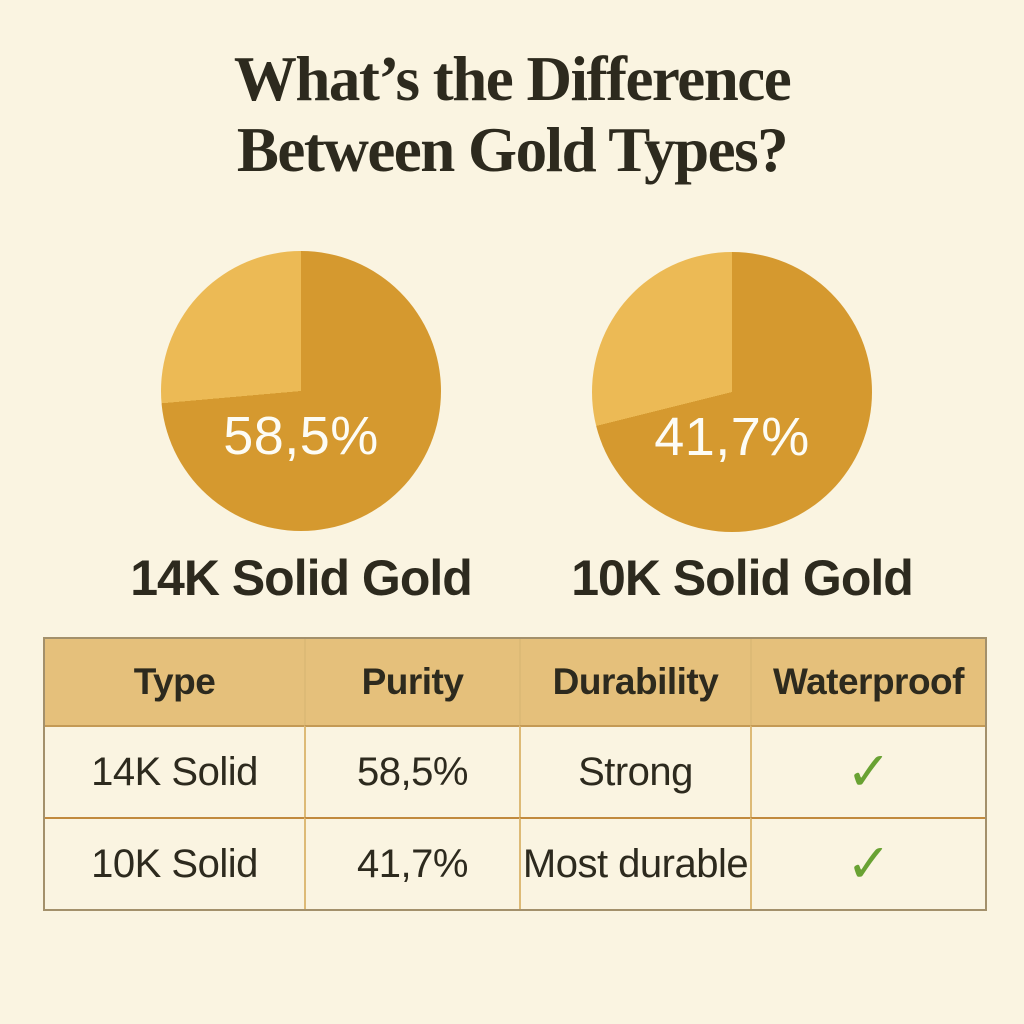 The image size is (1024, 1024). Describe the element at coordinates (512, 149) in the screenshot. I see `title-line-2: Between Gold Types?` at that location.